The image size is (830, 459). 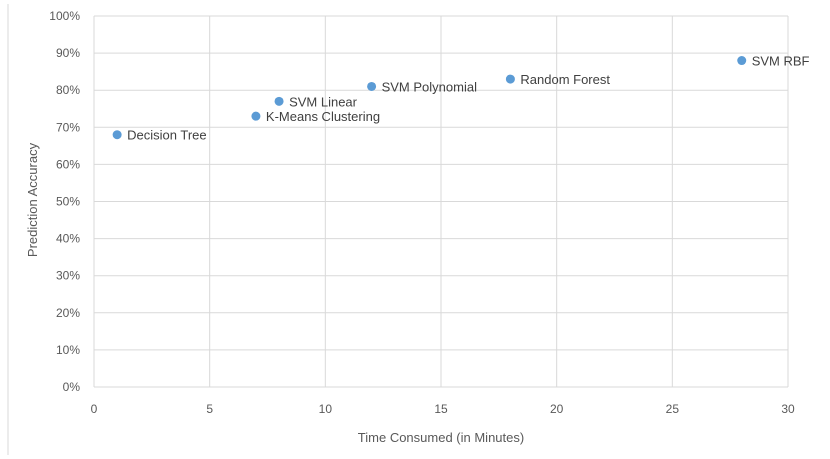 I want to click on y-tick-label: 90%, so click(x=68, y=53).